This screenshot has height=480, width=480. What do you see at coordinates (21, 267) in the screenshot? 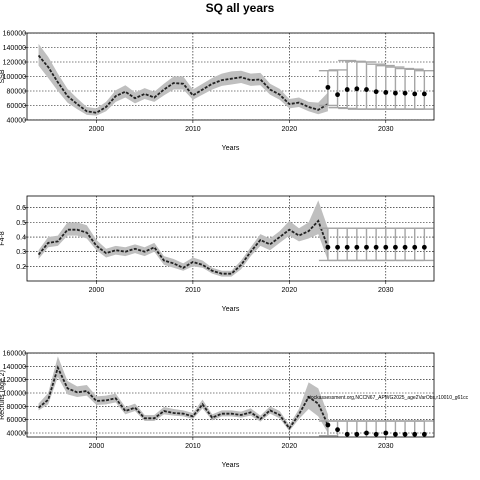
I see `y-tick-label: 0.2` at bounding box center [21, 267].